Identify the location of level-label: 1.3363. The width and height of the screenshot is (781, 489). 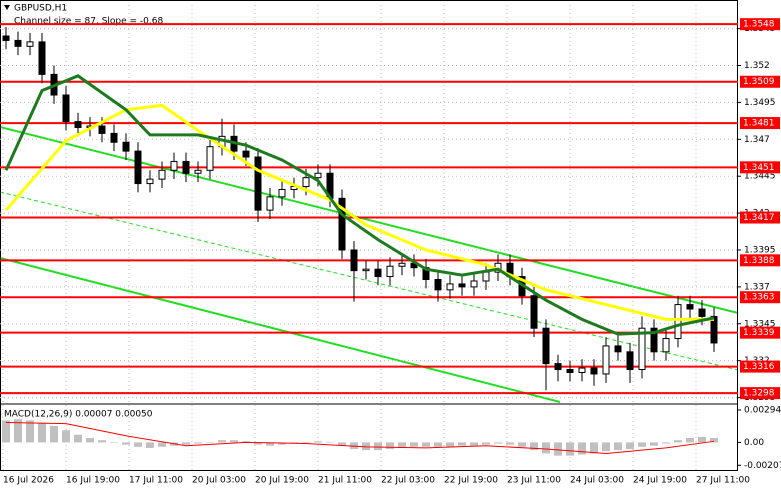
(759, 298).